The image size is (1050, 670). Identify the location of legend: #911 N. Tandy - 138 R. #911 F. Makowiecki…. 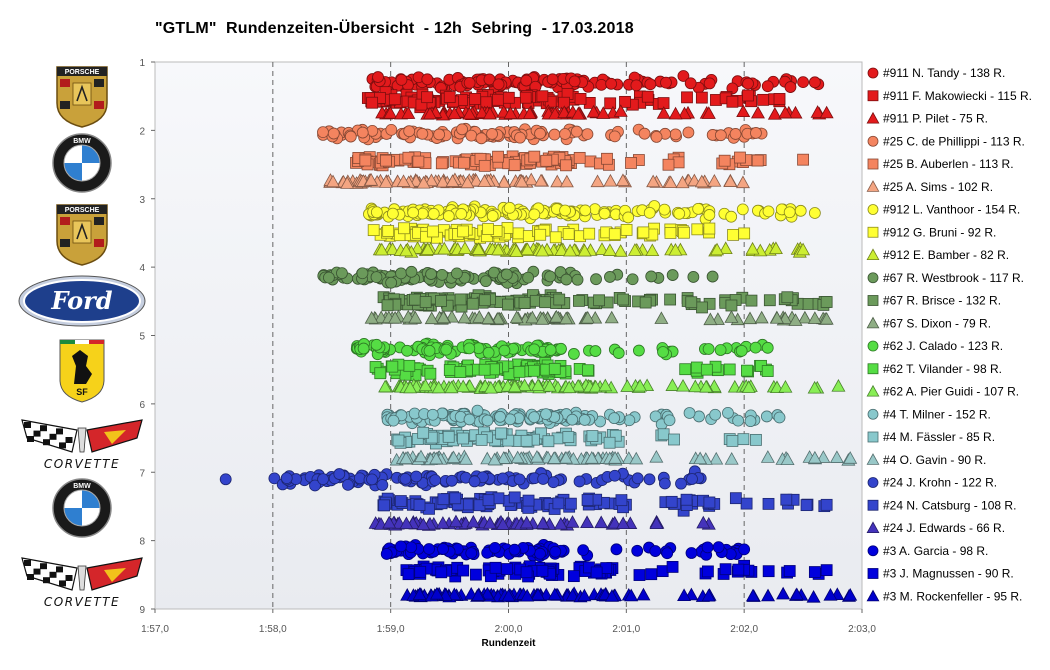
(949, 334).